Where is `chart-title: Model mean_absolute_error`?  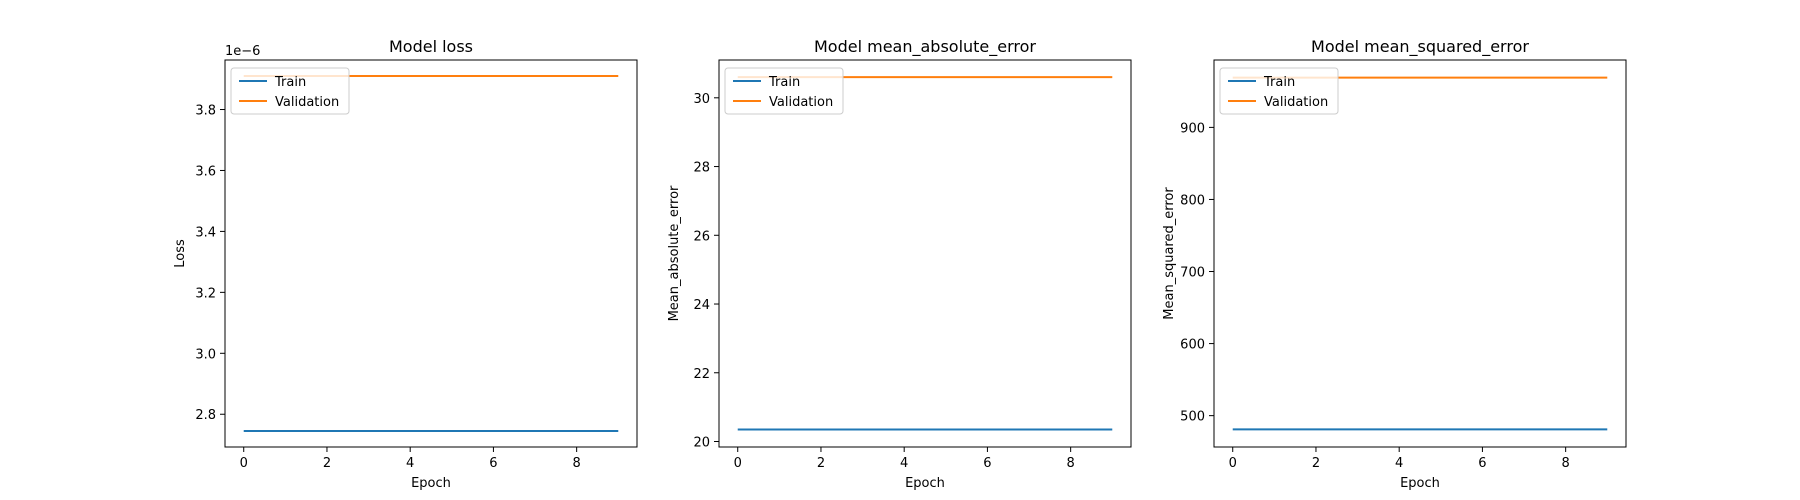
chart-title: Model mean_absolute_error is located at coordinates (925, 47).